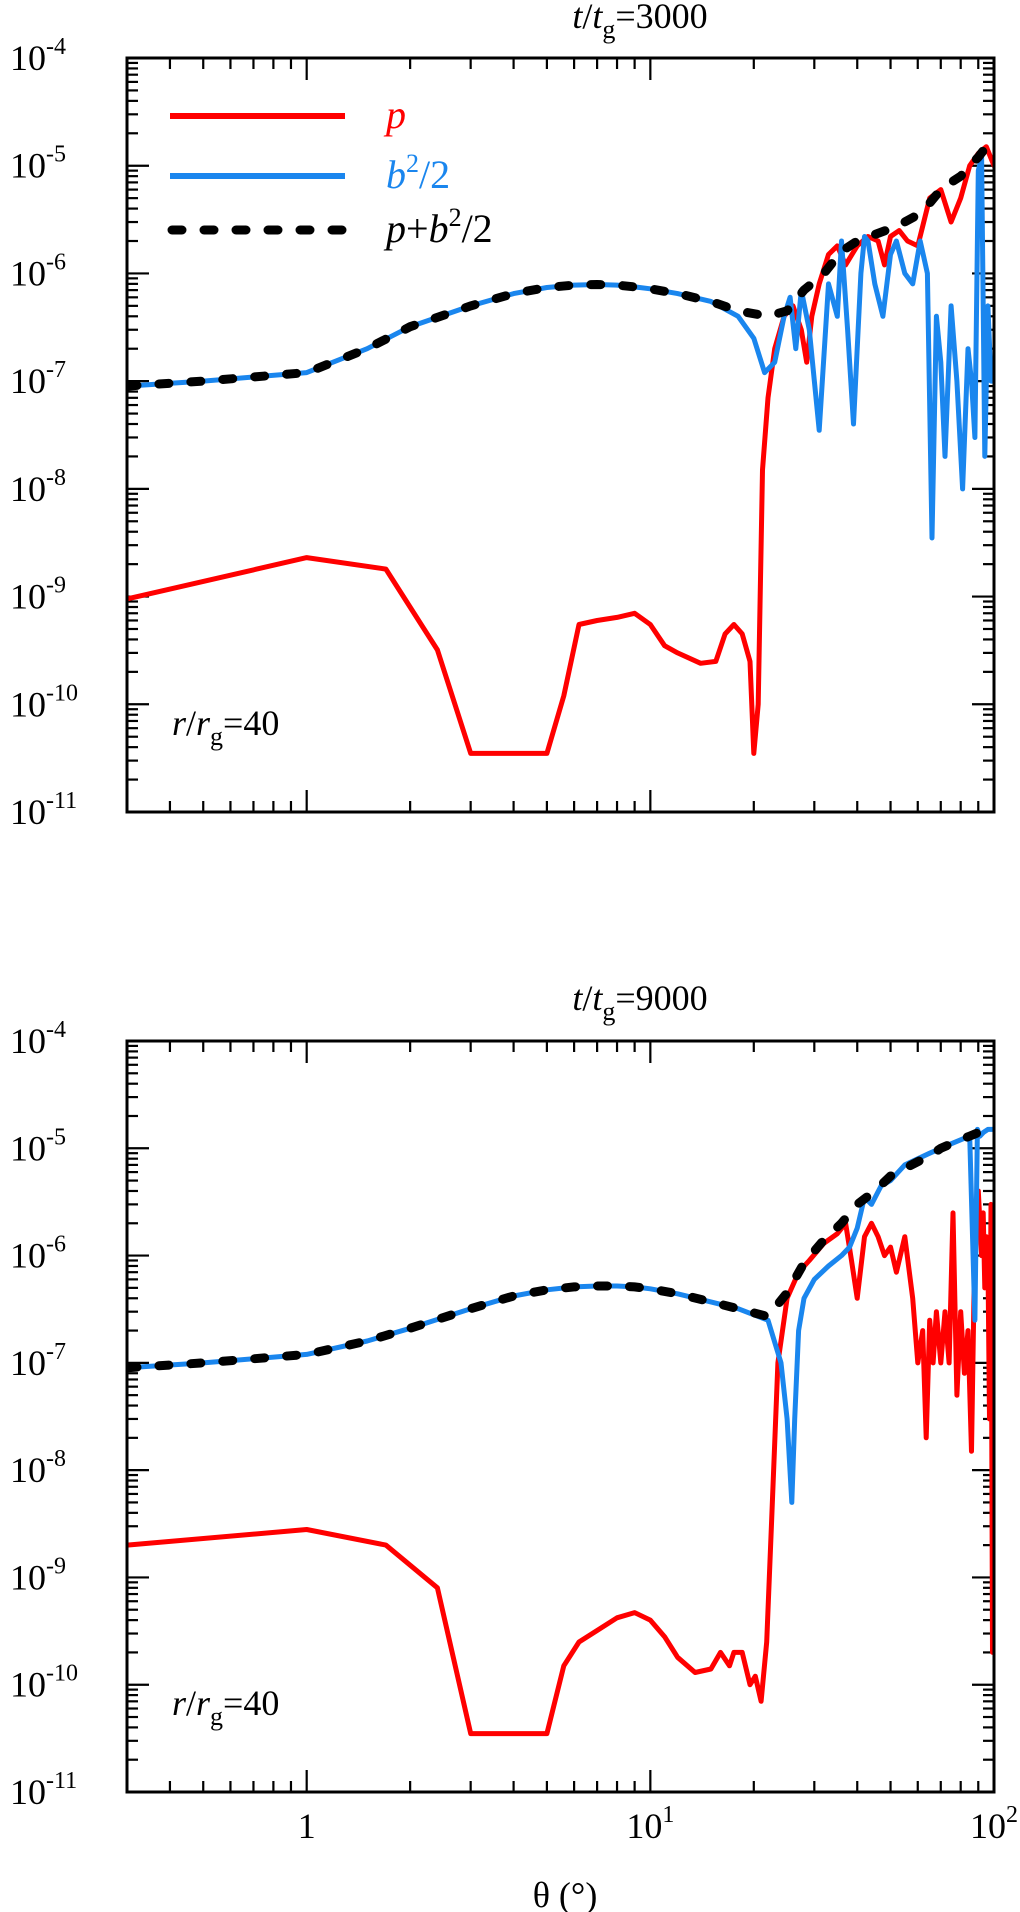  What do you see at coordinates (639, 1002) in the screenshot?
I see `panel-title: t/tg=9000` at bounding box center [639, 1002].